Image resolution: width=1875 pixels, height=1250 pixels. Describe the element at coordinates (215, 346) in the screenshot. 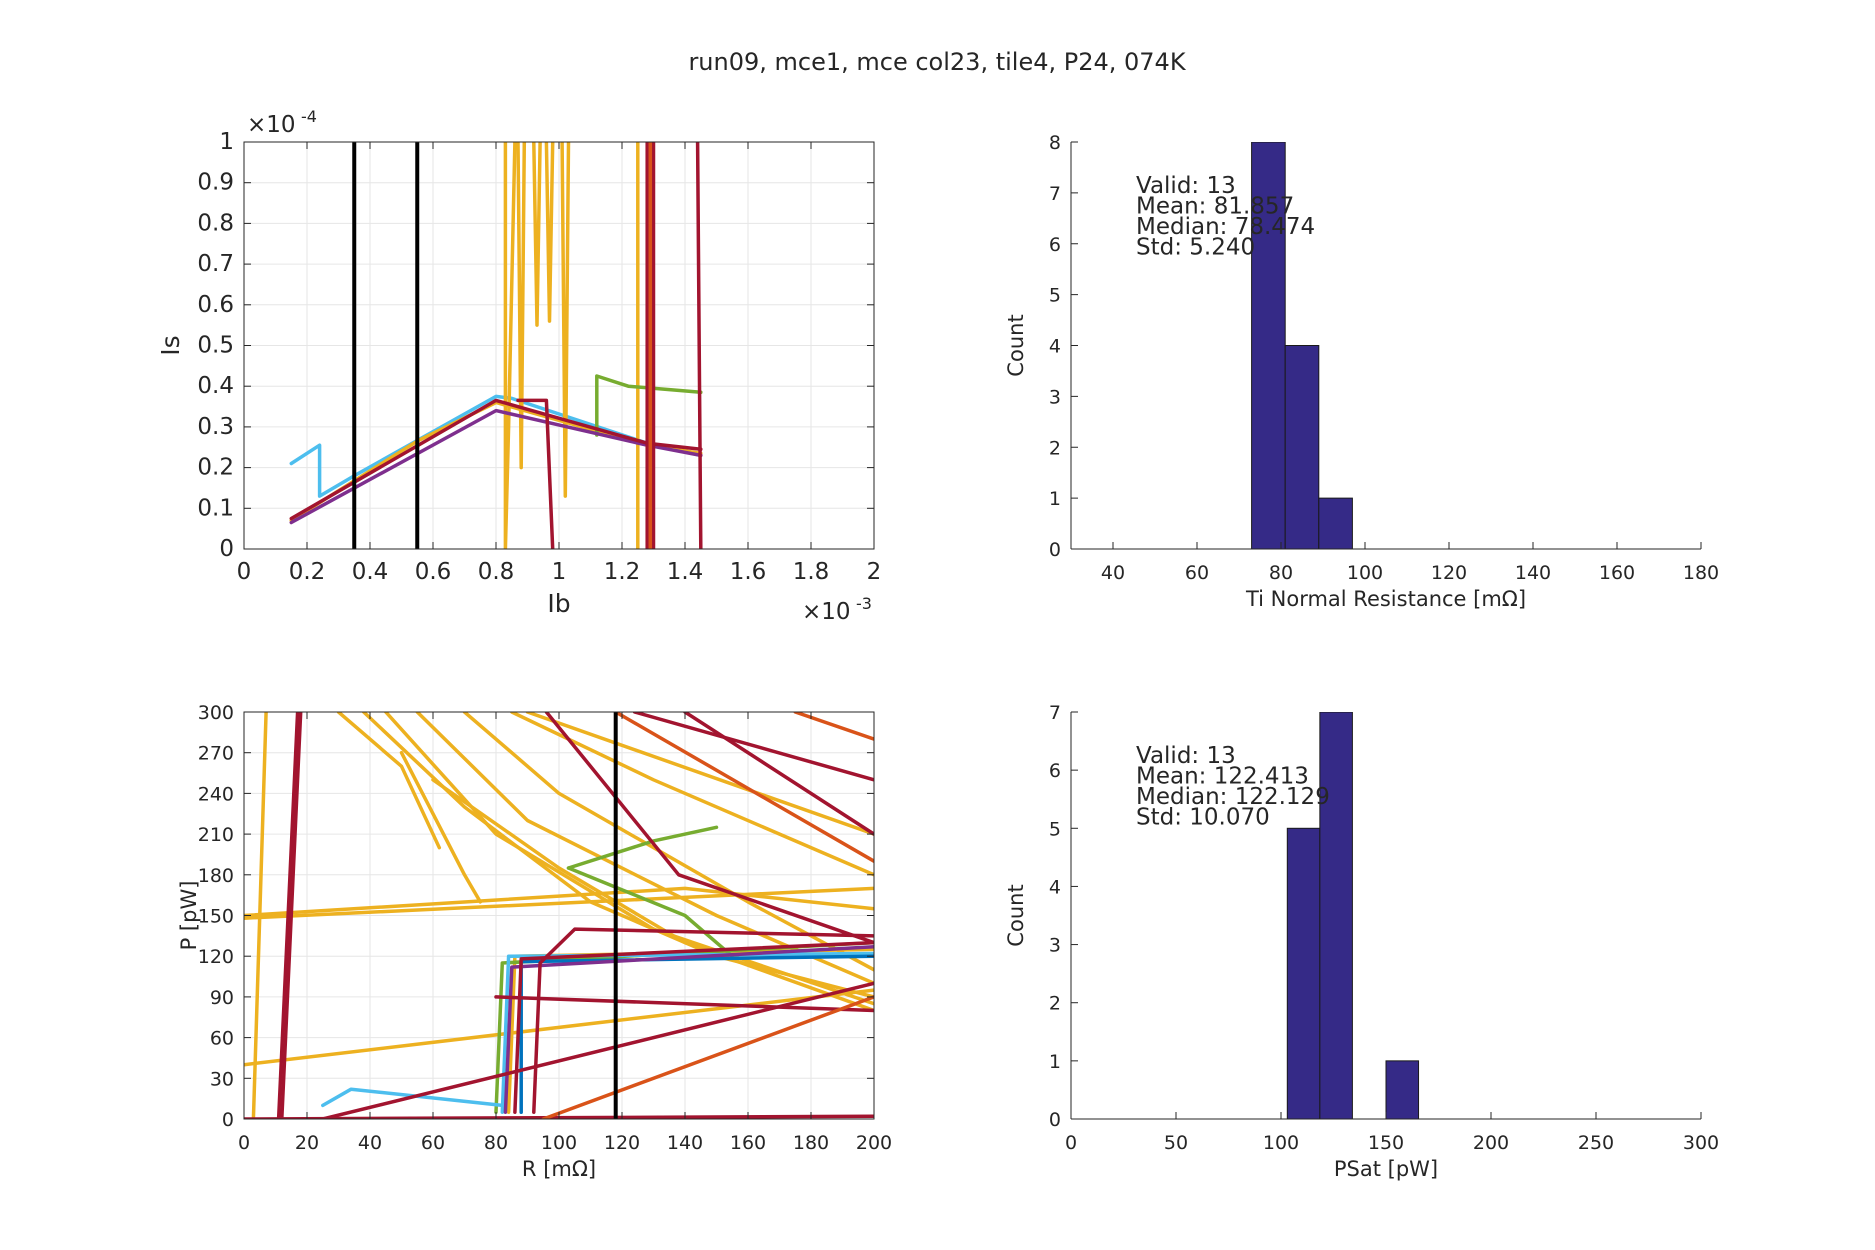

I see `y-tick-label: 0.5` at that location.